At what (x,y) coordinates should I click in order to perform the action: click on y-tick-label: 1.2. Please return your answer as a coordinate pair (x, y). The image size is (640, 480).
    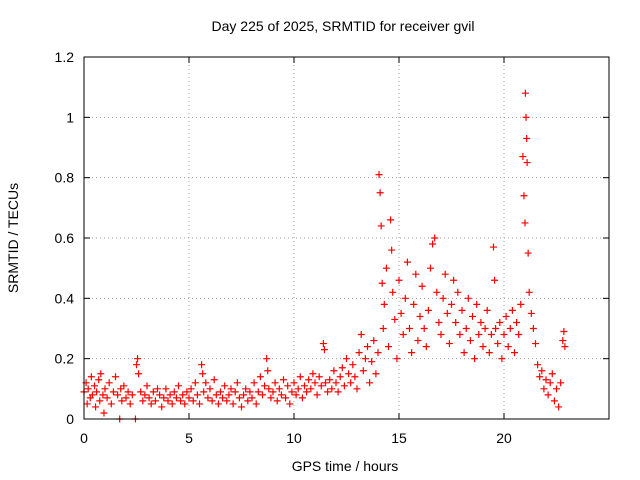
    Looking at the image, I should click on (65, 57).